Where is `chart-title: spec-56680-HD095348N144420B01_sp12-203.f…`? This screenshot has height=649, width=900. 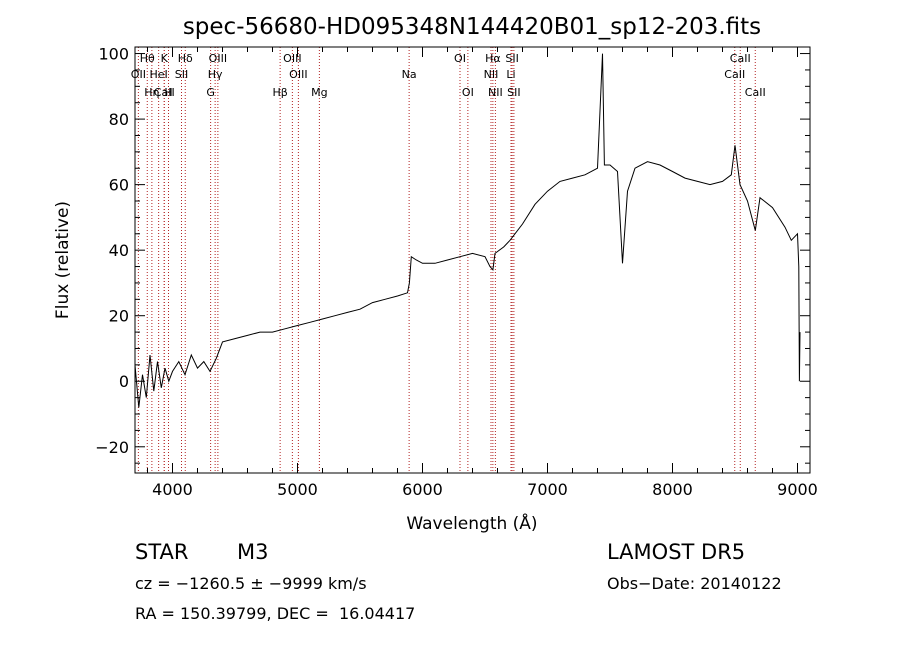 chart-title: spec-56680-HD095348N144420B01_sp12-203.f… is located at coordinates (472, 27).